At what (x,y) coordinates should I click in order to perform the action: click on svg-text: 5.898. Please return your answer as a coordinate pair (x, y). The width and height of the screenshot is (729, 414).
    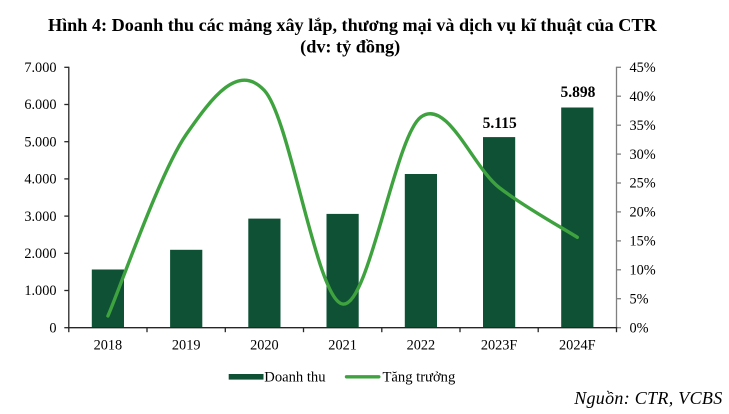
    Looking at the image, I should click on (577, 92).